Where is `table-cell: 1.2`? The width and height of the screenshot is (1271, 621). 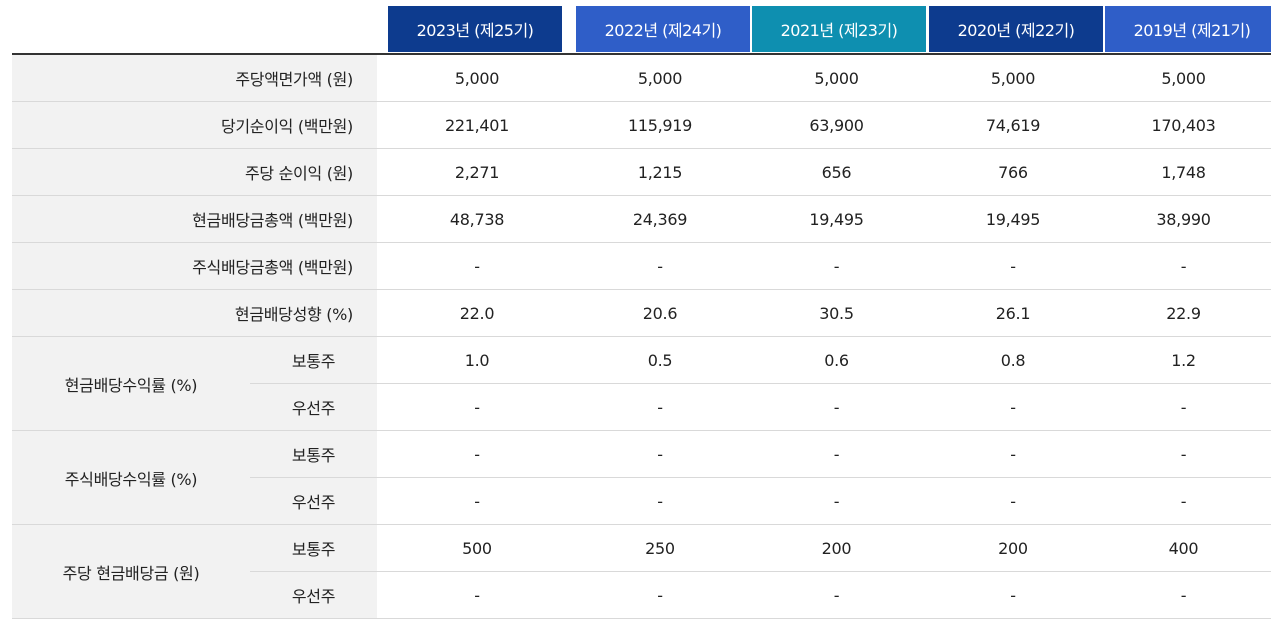
table-cell: 1.2 is located at coordinates (1183, 360).